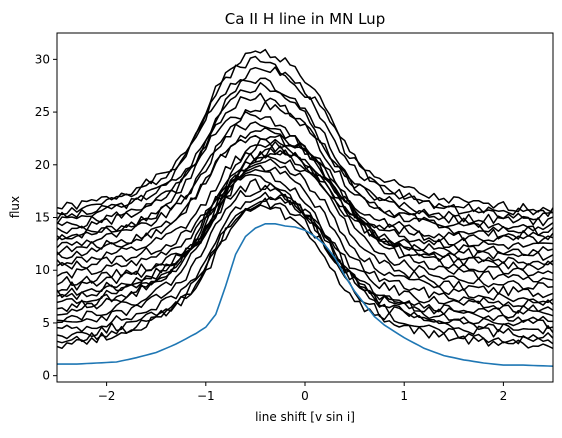 The image size is (562, 438). I want to click on y-axis-label: flux, so click(15, 207).